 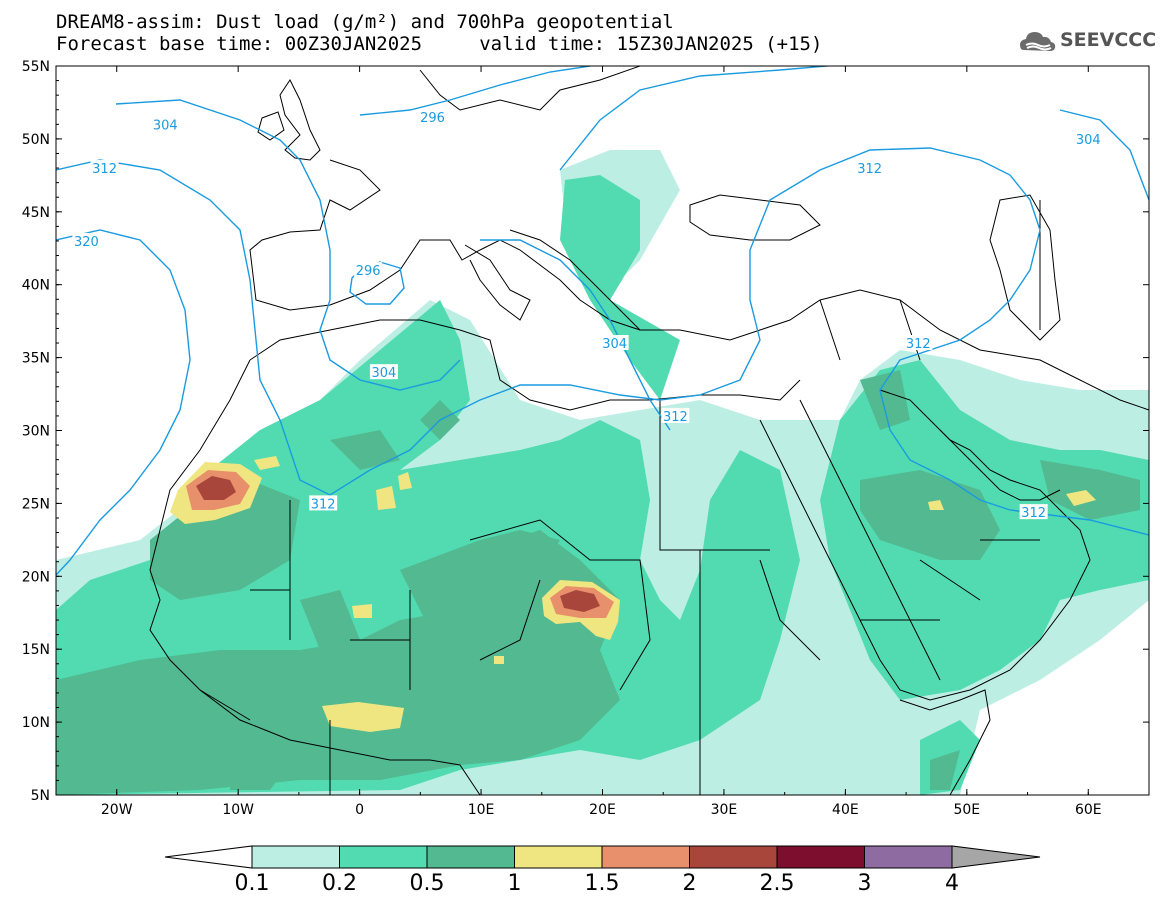 I want to click on lat-tick-label: 55N, so click(x=36, y=67).